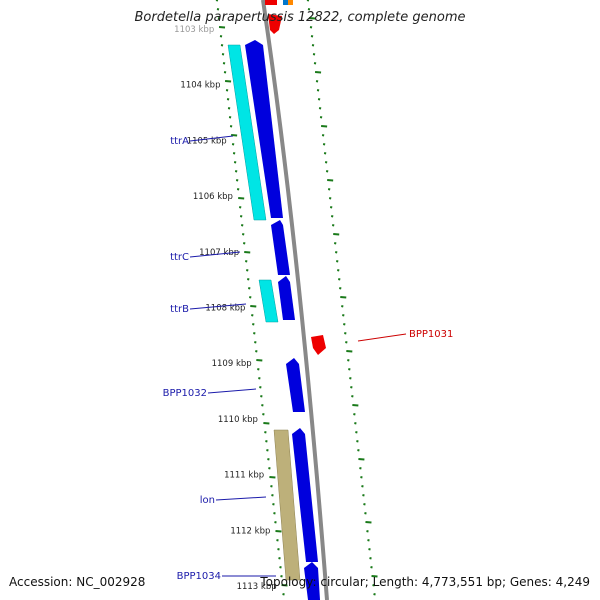 This screenshot has height=600, width=600. I want to click on position-label: 1107 kbp, so click(219, 253).